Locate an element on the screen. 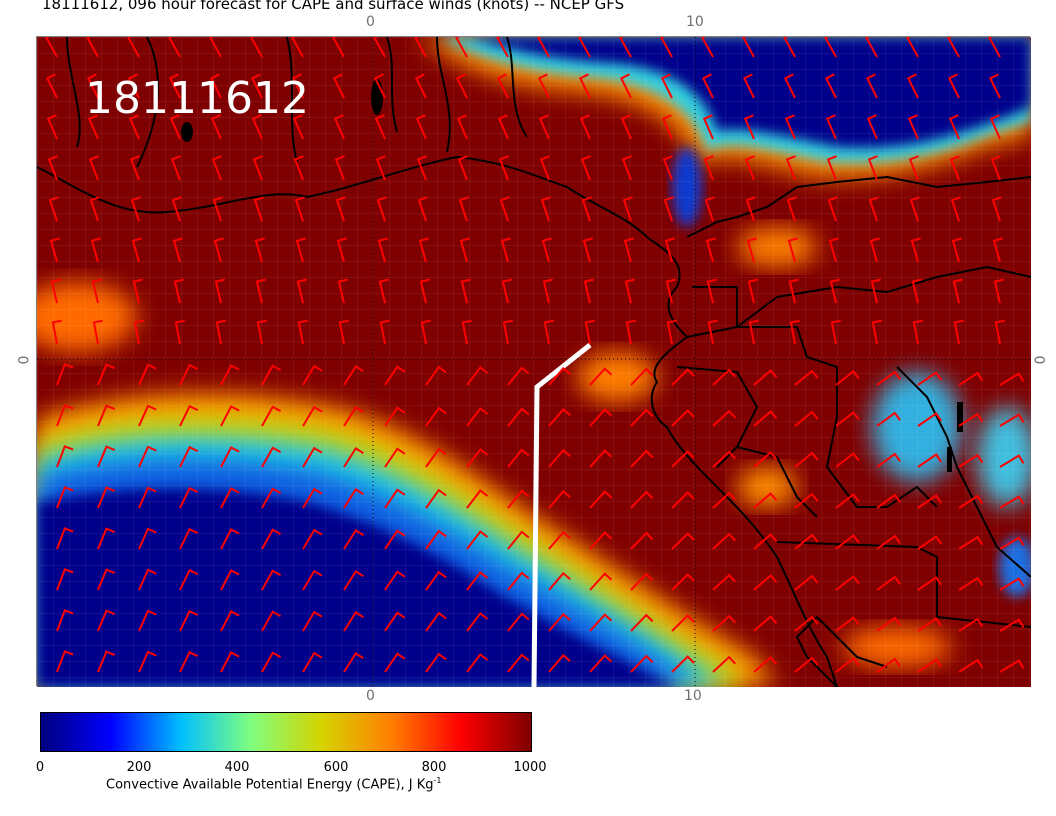 The width and height of the screenshot is (1056, 816). colorbar-tick-400: 400 is located at coordinates (237, 767).